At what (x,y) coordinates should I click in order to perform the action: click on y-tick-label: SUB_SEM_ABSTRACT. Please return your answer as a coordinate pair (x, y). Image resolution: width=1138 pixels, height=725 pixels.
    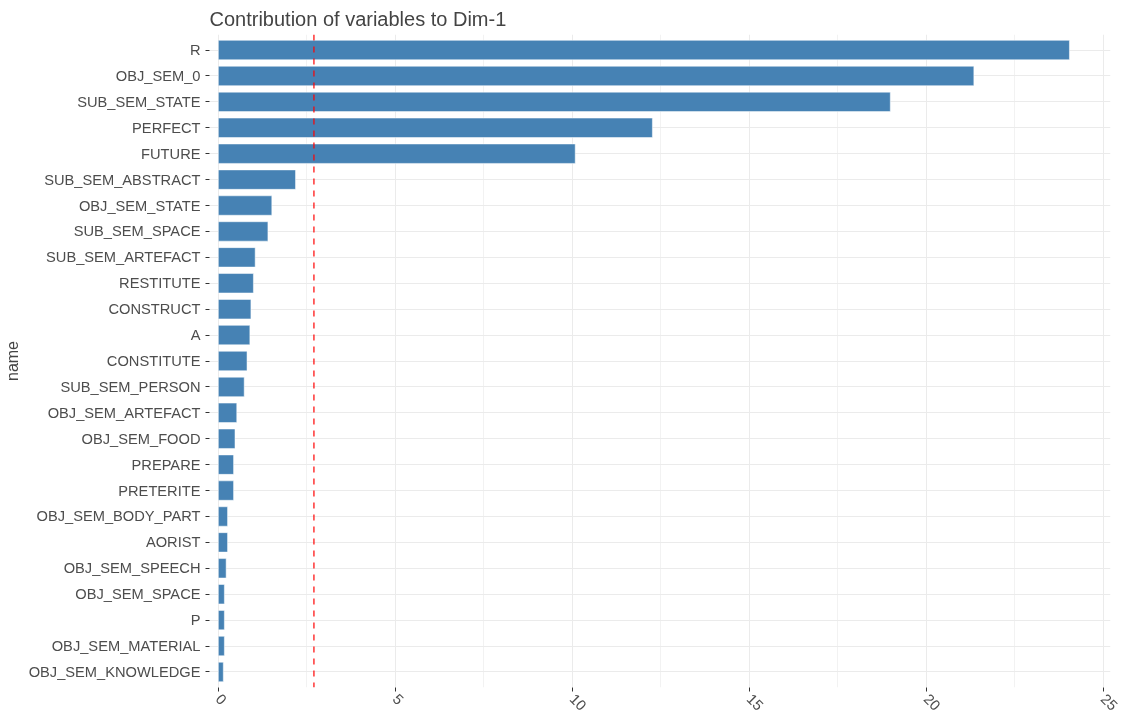
    Looking at the image, I should click on (122, 179).